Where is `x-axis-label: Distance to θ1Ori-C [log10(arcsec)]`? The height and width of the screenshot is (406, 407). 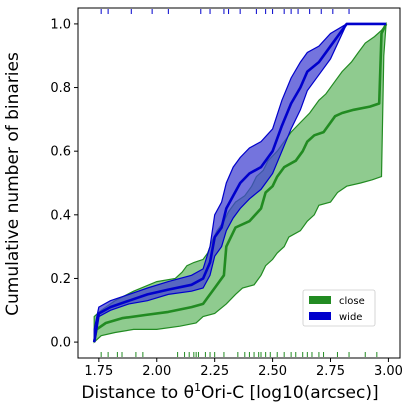
x-axis-label: Distance to θ1Ori-C [log10(arcsec)] is located at coordinates (229, 392).